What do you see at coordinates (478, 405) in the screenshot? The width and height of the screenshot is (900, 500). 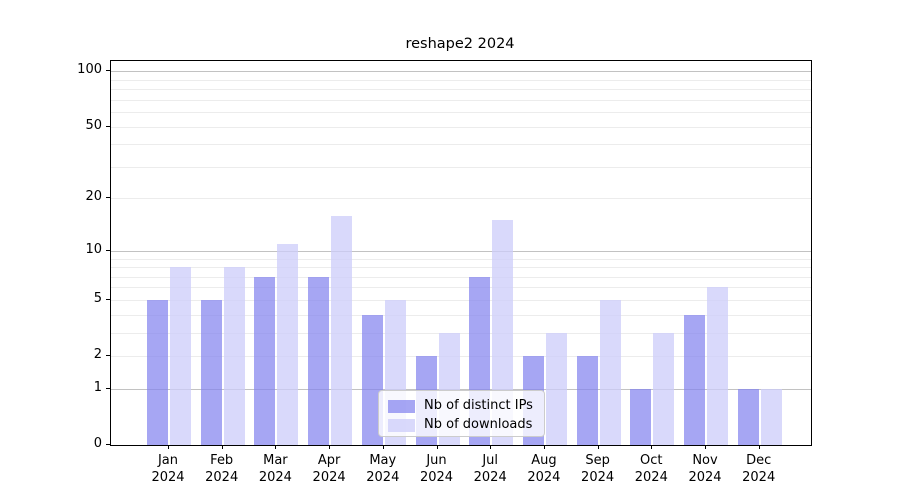 I see `legend-label-distinct-ips: Nb of distinct IPs` at bounding box center [478, 405].